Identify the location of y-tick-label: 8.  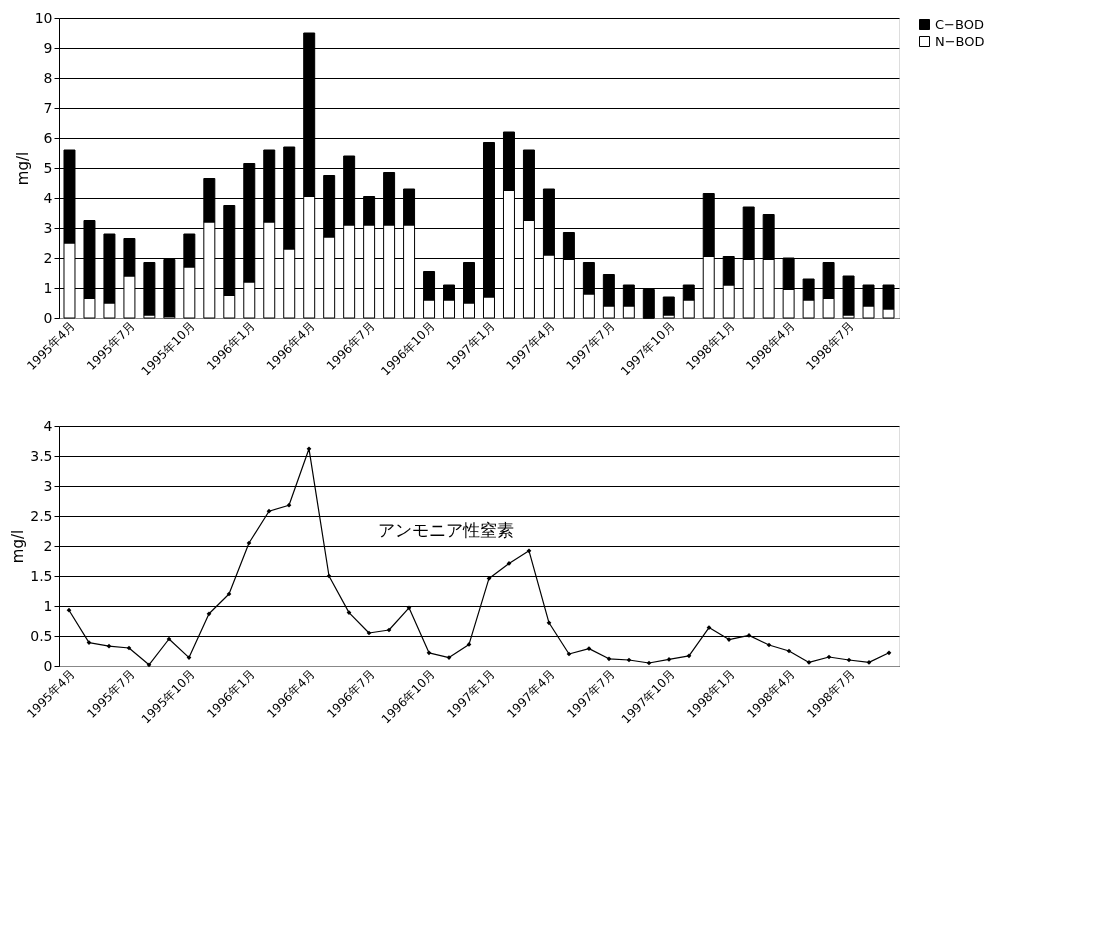
(48, 77).